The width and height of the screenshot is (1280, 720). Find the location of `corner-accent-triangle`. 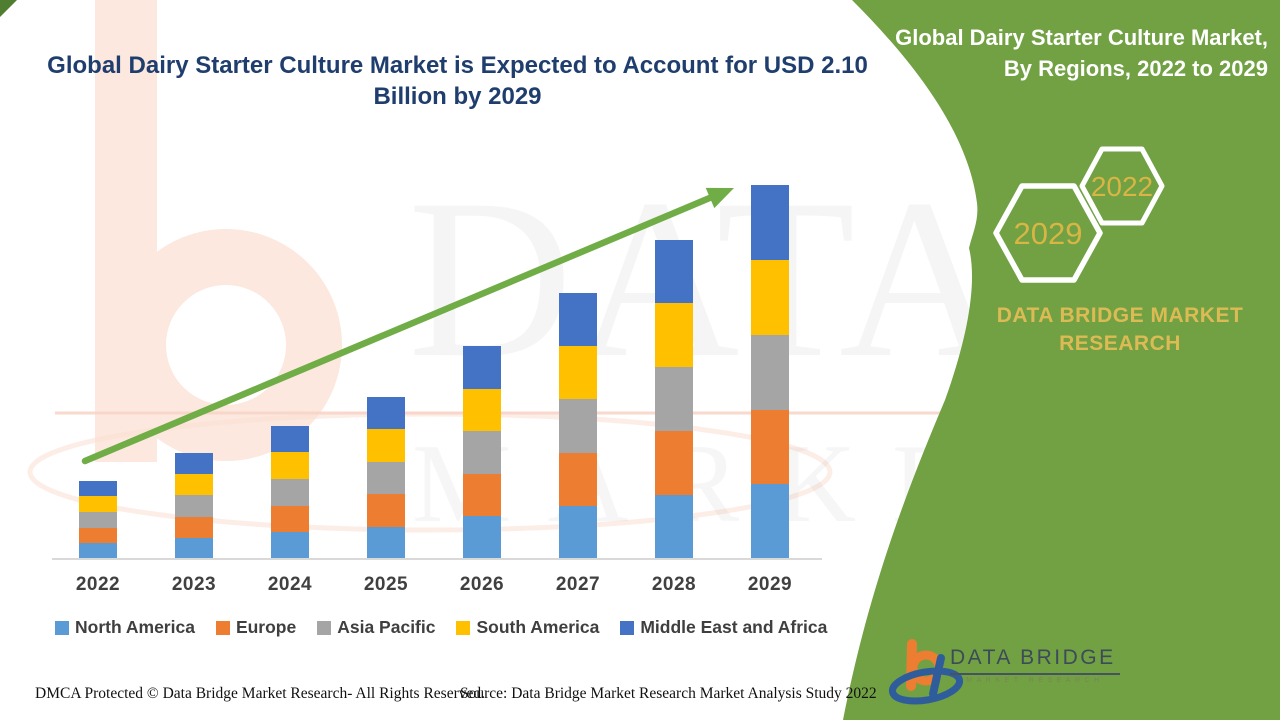

corner-accent-triangle is located at coordinates (8, 8).